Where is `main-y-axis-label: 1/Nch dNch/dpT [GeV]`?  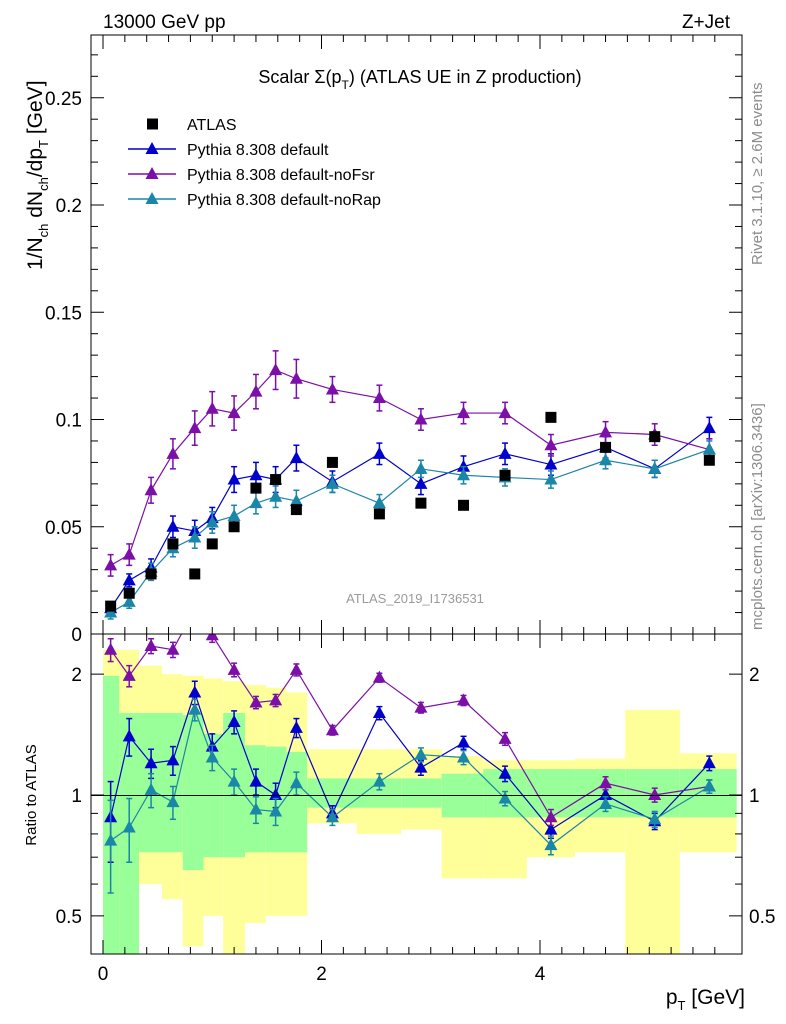 main-y-axis-label: 1/Nch dNch/dpT [GeV] is located at coordinates (37, 175).